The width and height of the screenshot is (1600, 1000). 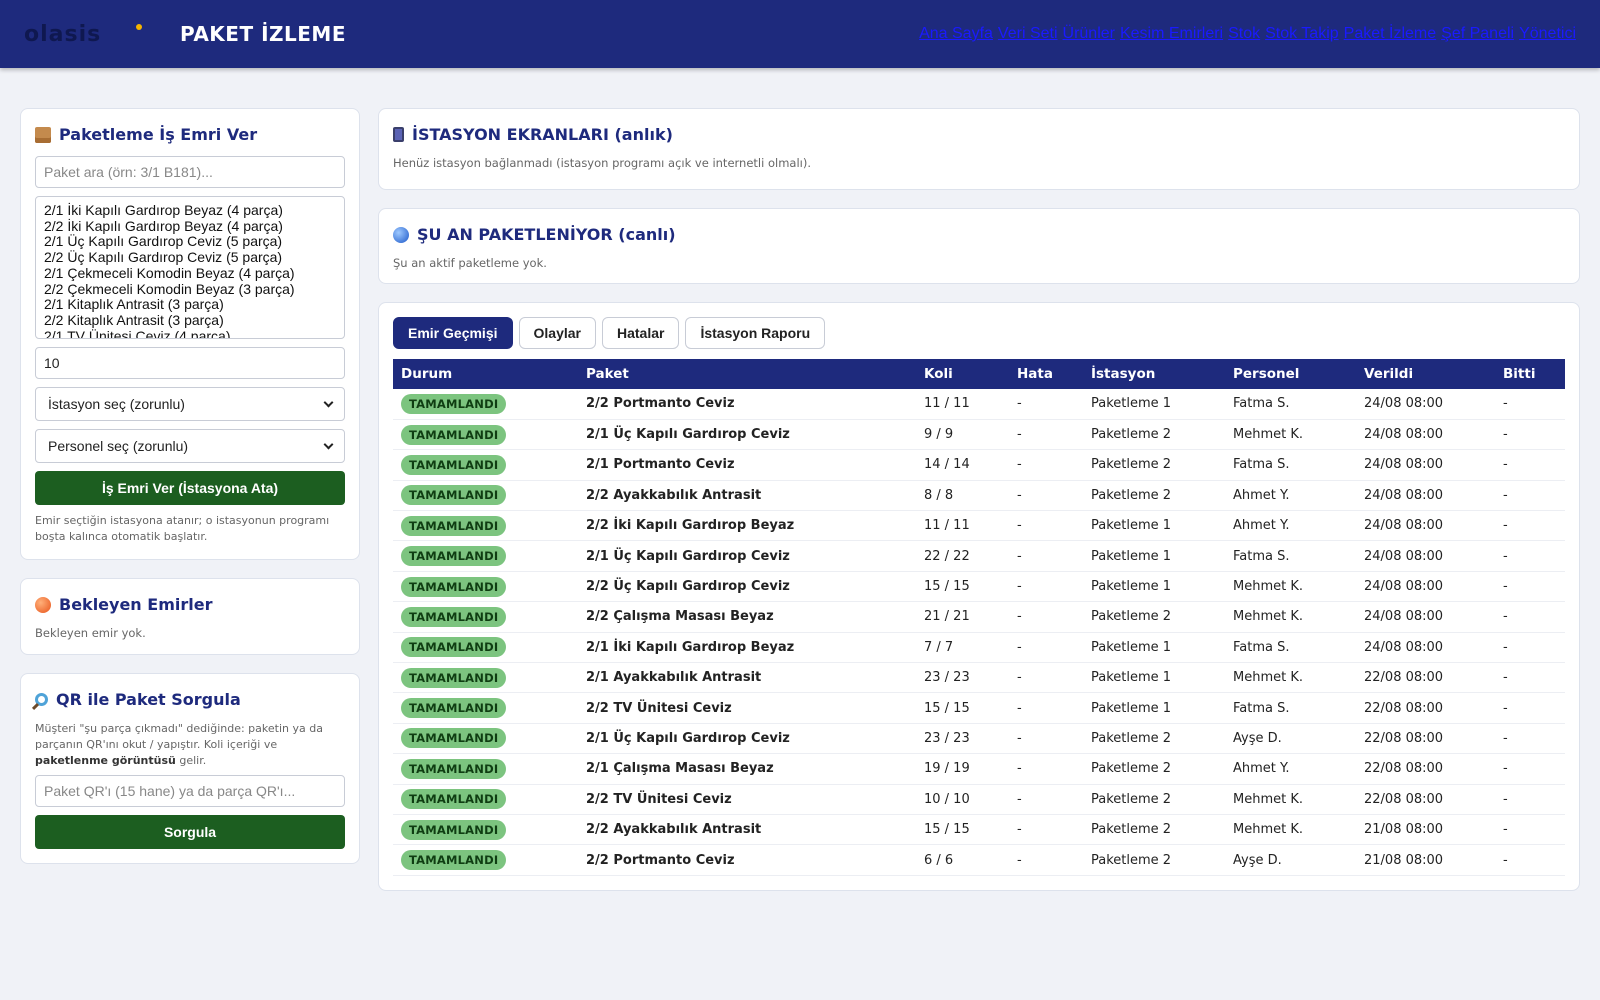 I want to click on tab-events: Olaylar, so click(x=557, y=333).